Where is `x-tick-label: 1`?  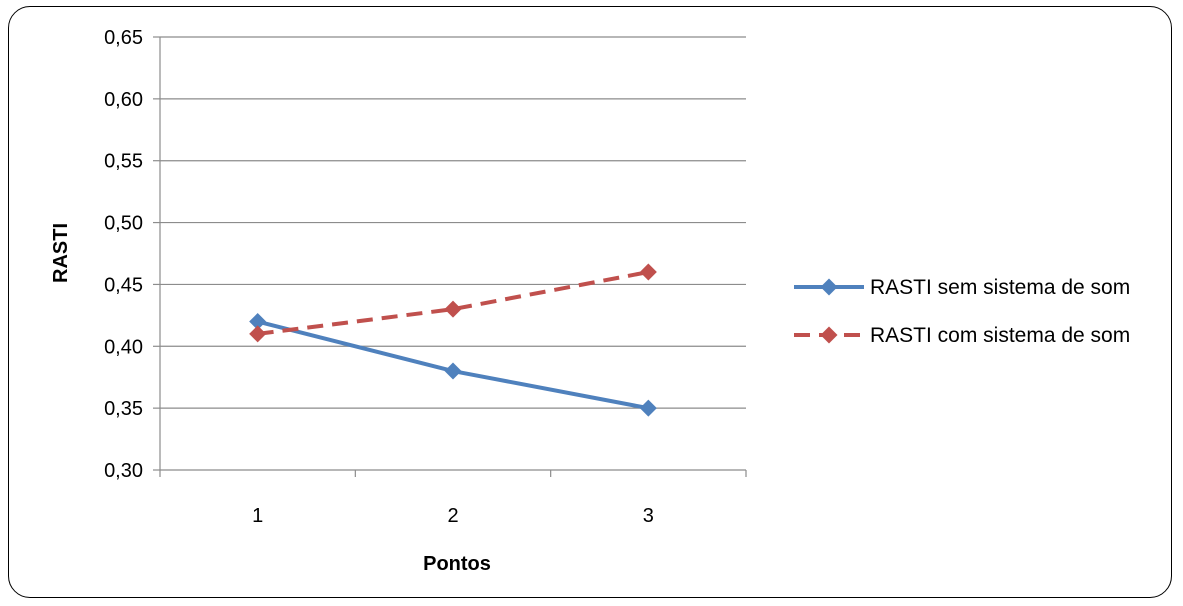
x-tick-label: 1 is located at coordinates (257, 516).